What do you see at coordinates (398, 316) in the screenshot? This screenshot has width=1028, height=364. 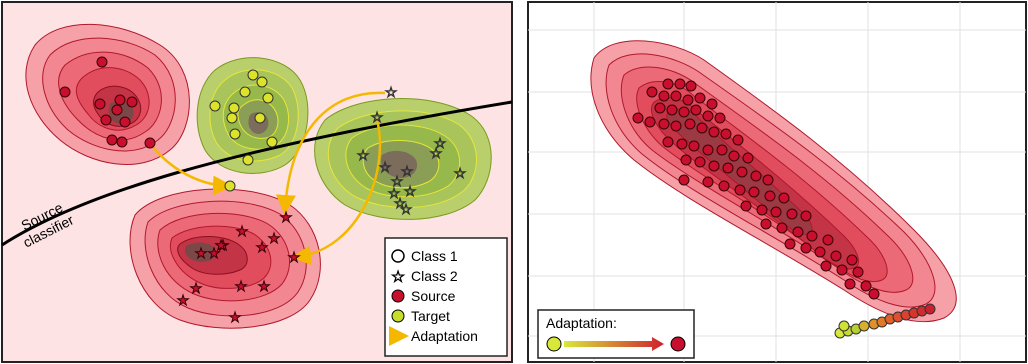 I see `target-marker` at bounding box center [398, 316].